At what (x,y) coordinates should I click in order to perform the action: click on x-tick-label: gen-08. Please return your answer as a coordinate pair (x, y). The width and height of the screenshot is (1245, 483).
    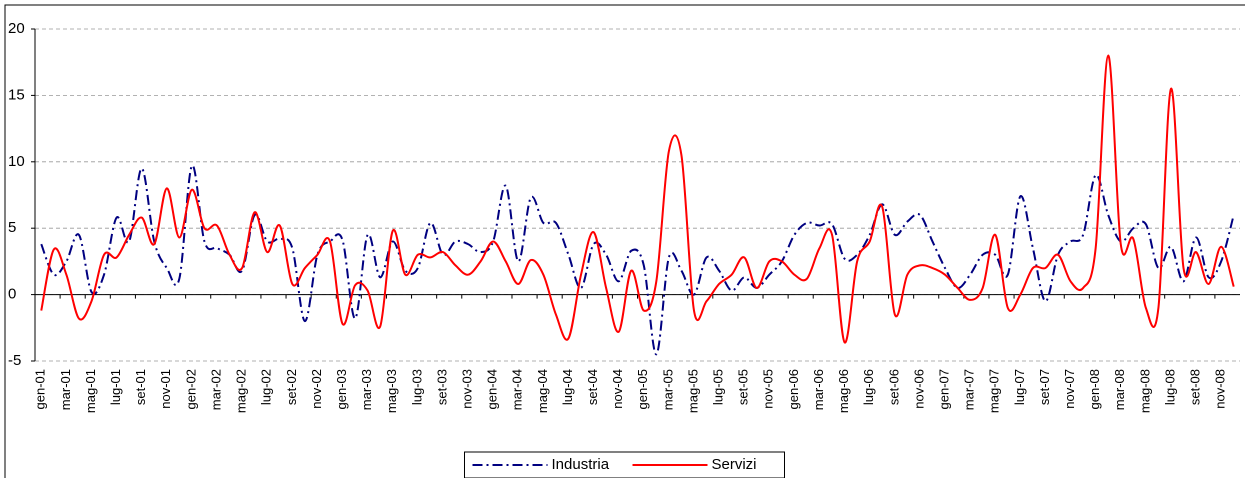
    Looking at the image, I should click on (1094, 389).